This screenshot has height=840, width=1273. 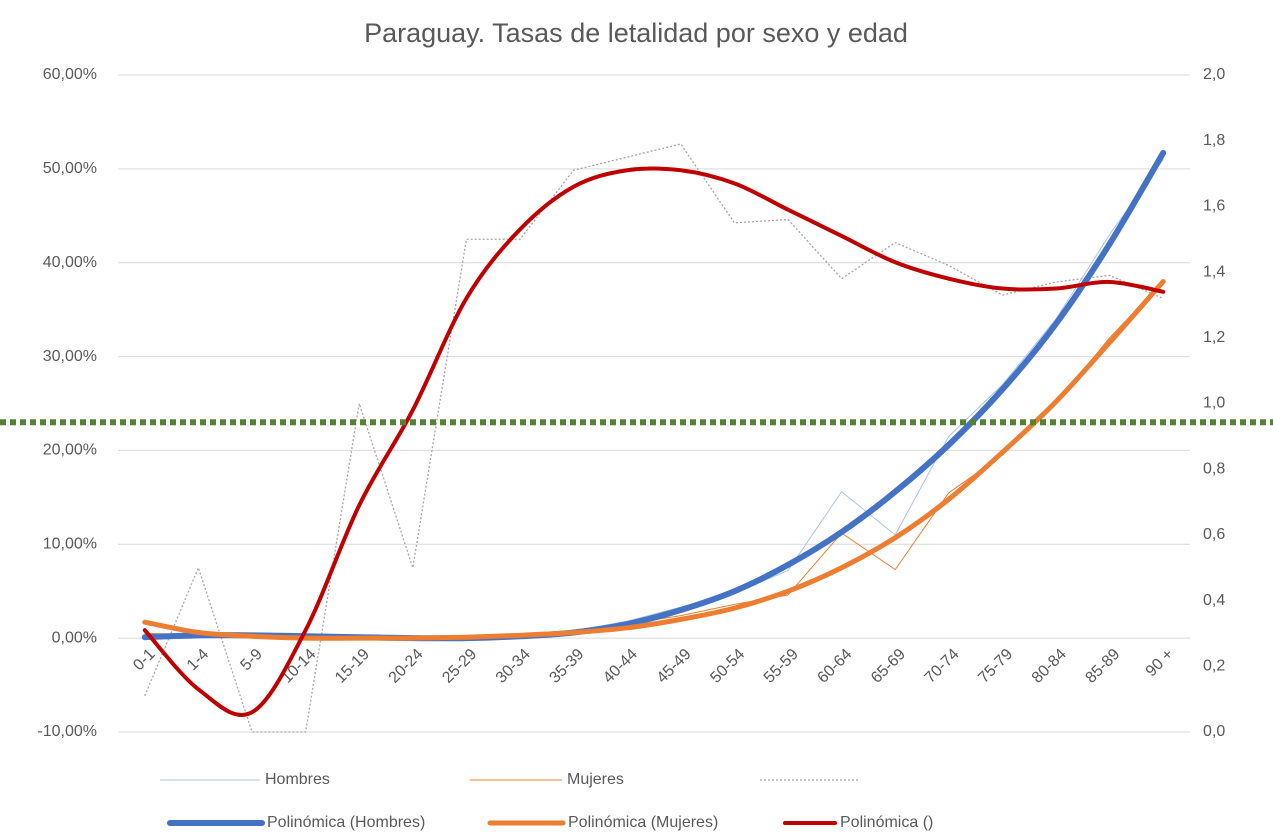 What do you see at coordinates (346, 822) in the screenshot?
I see `legend-label: Polinómica (Hombres)` at bounding box center [346, 822].